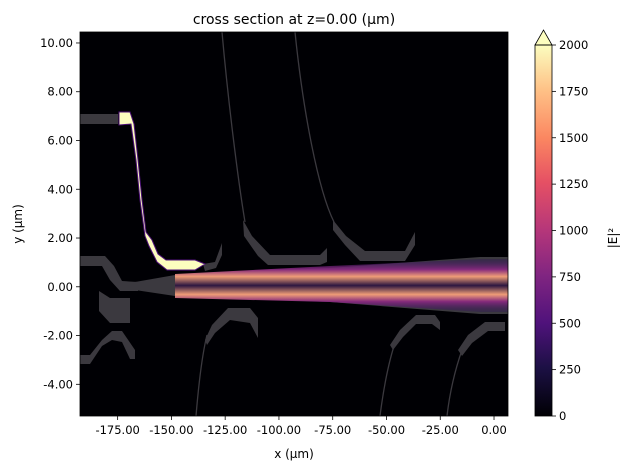 Image resolution: width=629 pixels, height=470 pixels. I want to click on colorbar-tick-label: 1000, so click(573, 231).